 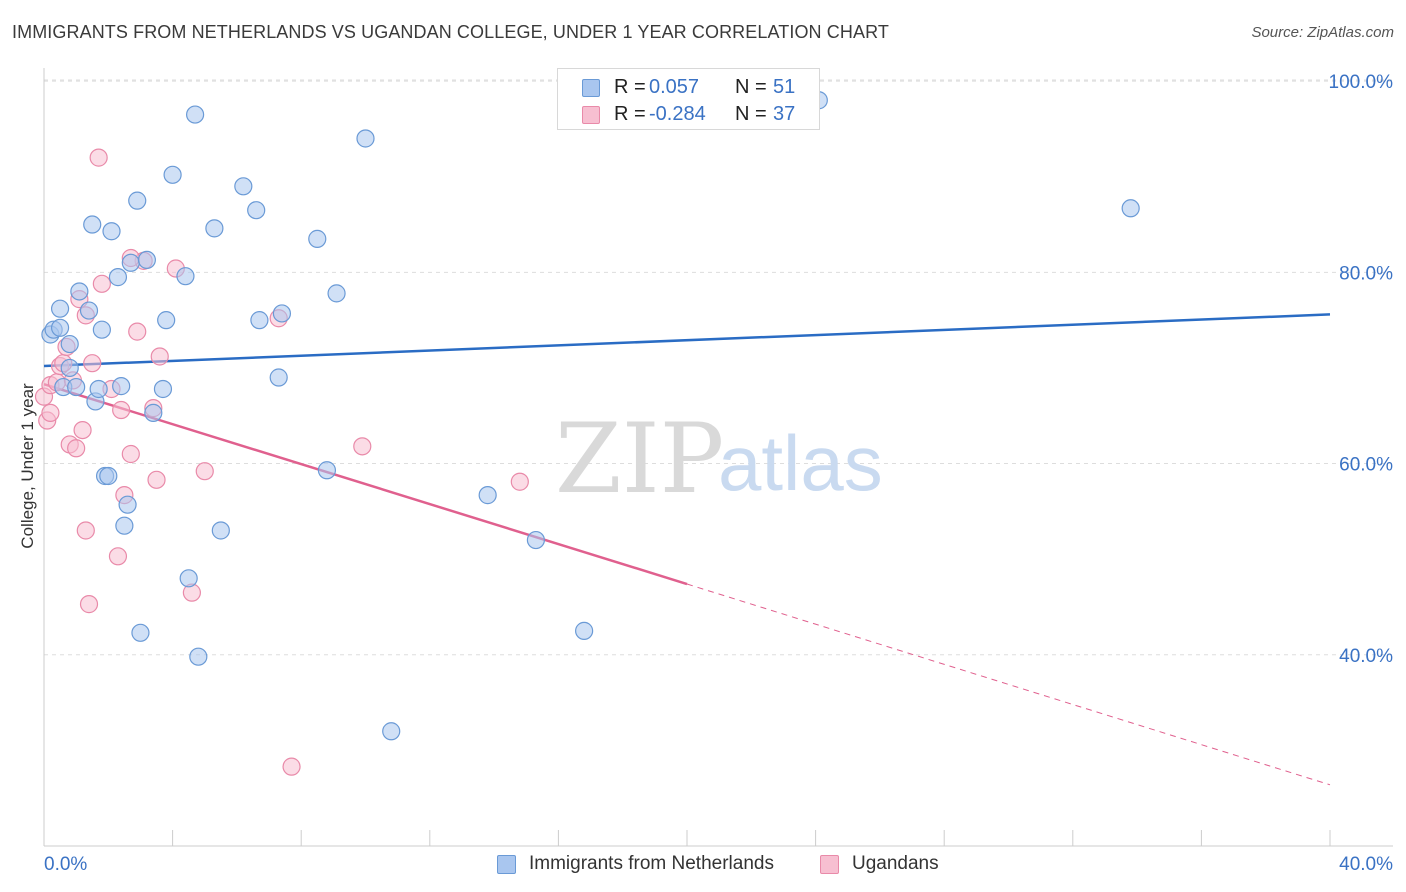 I want to click on n-value: 37, so click(x=784, y=114).